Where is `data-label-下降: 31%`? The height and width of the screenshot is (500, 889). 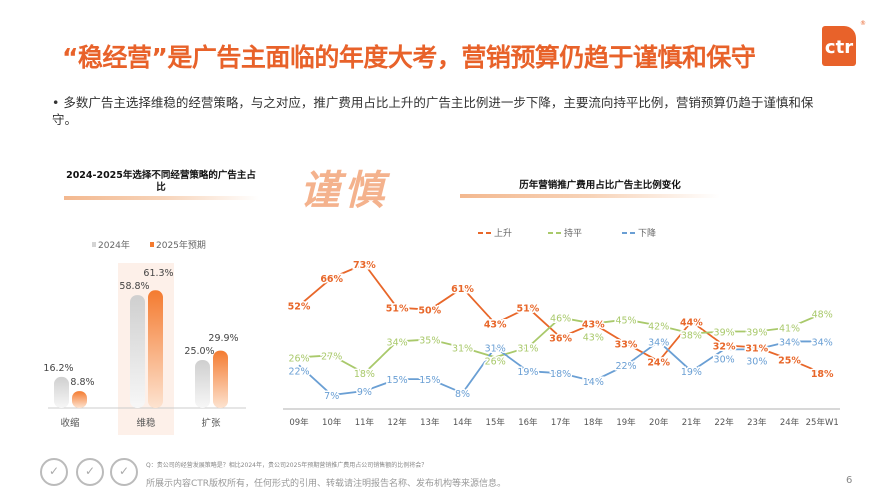
data-label-下降: 31% is located at coordinates (495, 348).